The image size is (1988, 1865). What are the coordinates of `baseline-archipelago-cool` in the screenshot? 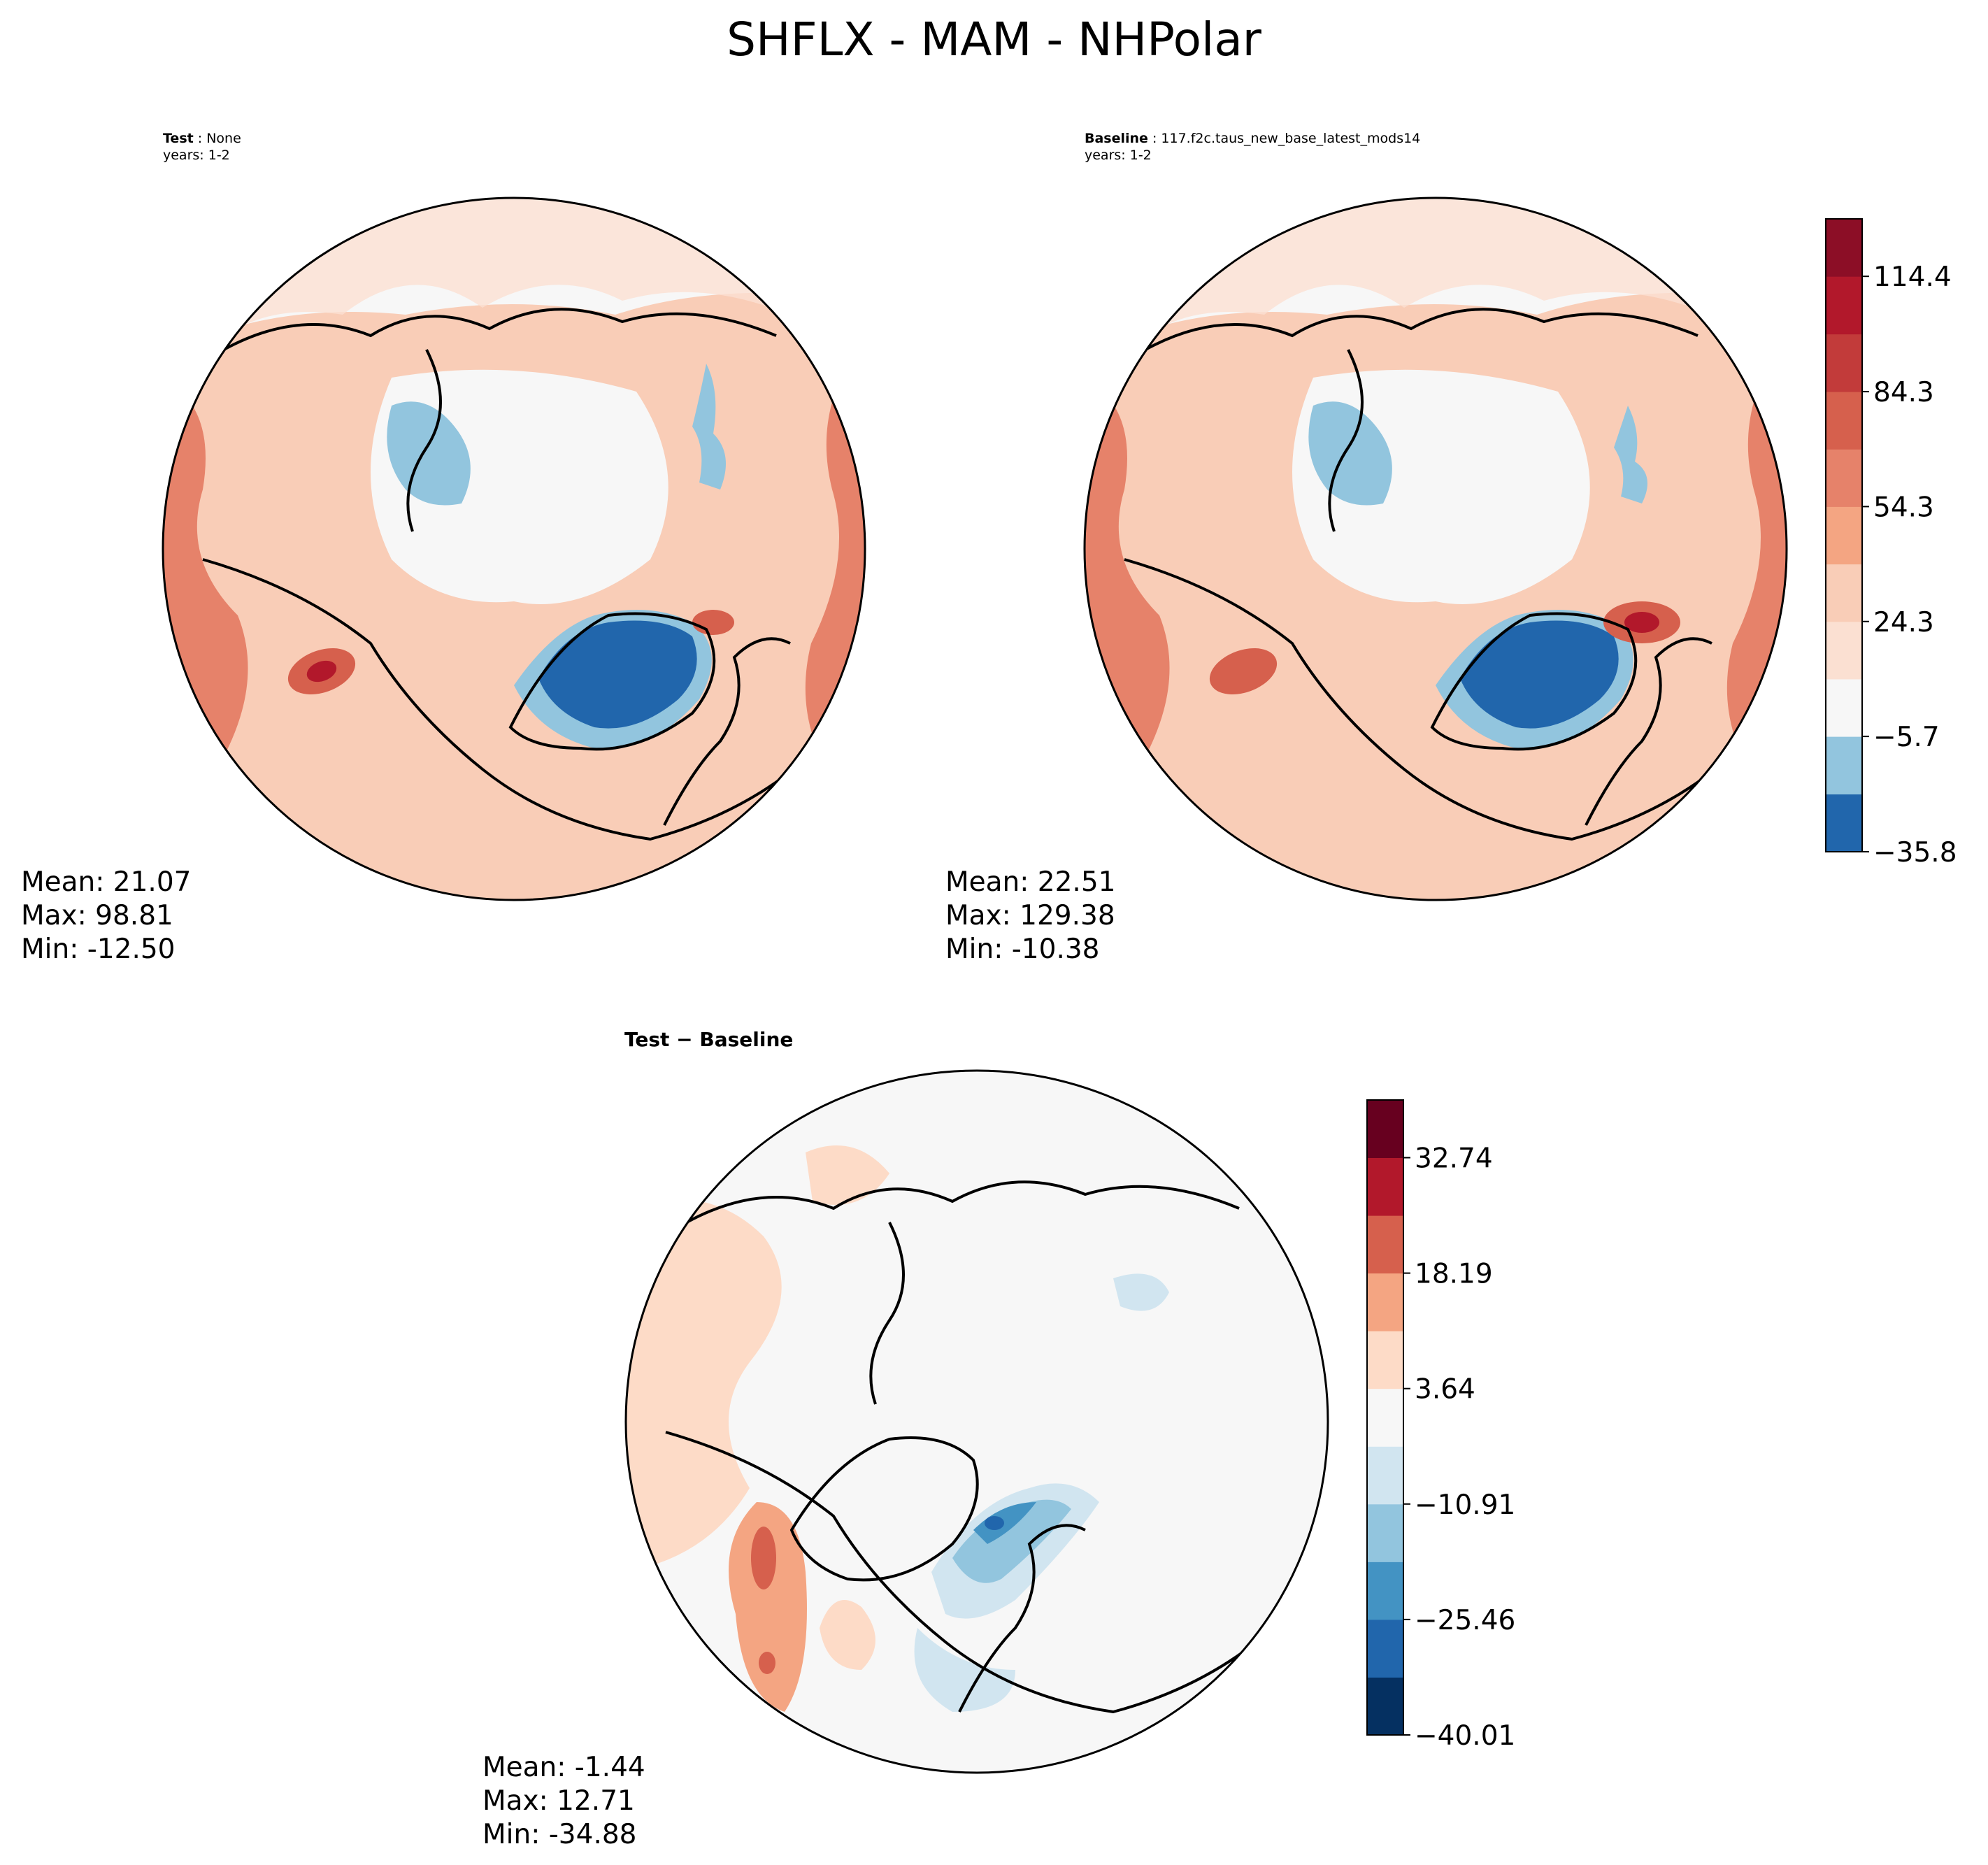 It's located at (1350, 453).